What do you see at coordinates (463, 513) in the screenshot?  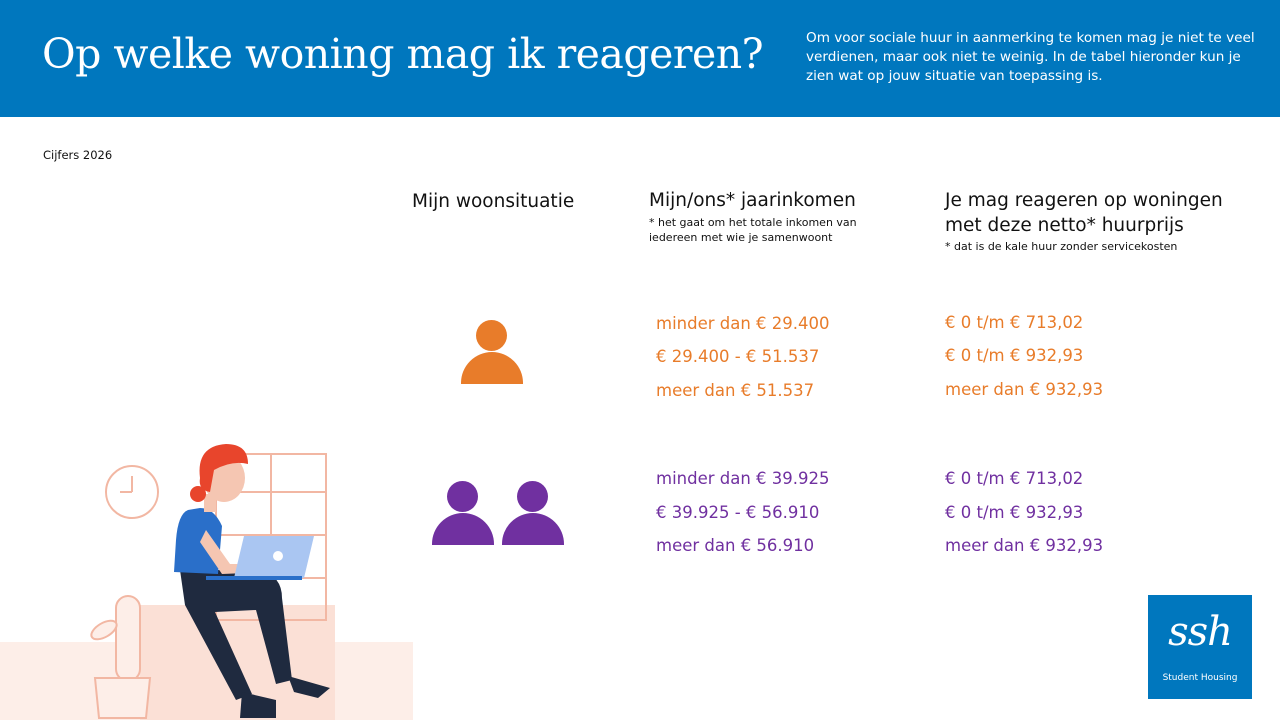 I see `person-left-icon` at bounding box center [463, 513].